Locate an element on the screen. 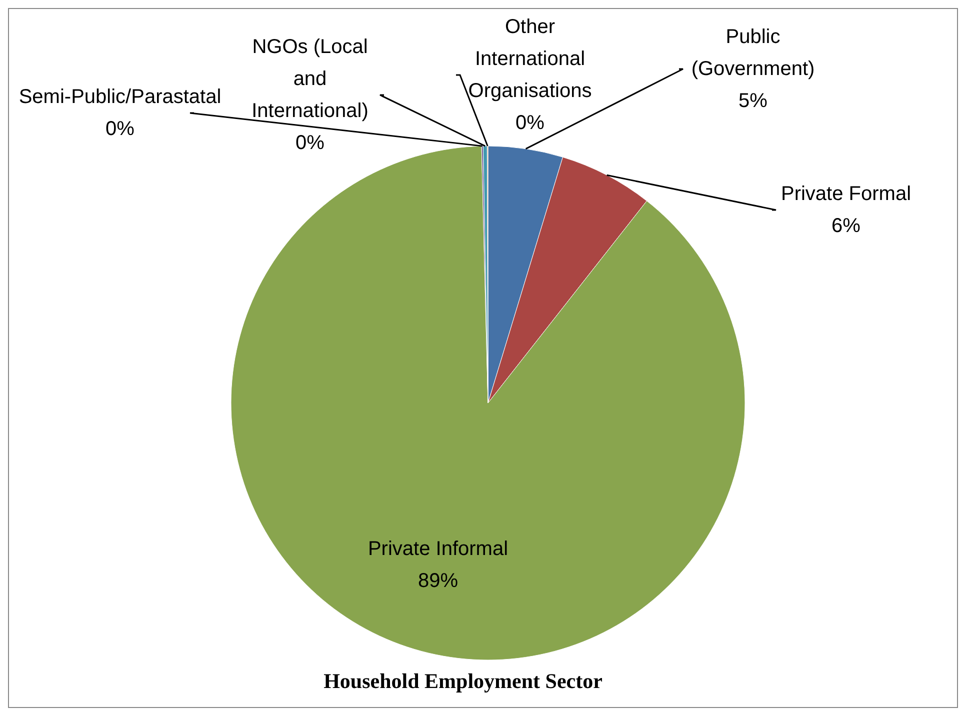 Image resolution: width=966 pixels, height=715 pixels. slice-label: Private Formal is located at coordinates (846, 194).